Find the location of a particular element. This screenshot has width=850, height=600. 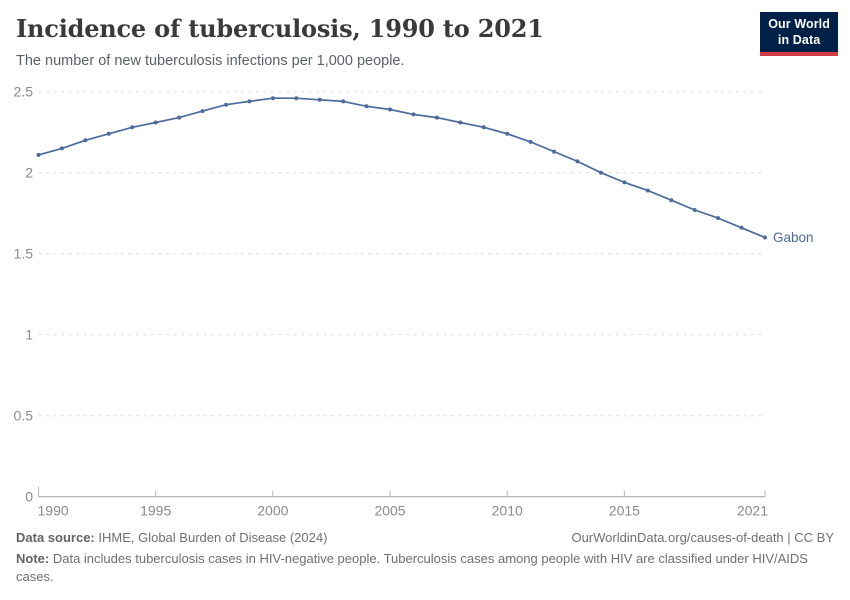

logo-text-line1: Our World is located at coordinates (799, 24).